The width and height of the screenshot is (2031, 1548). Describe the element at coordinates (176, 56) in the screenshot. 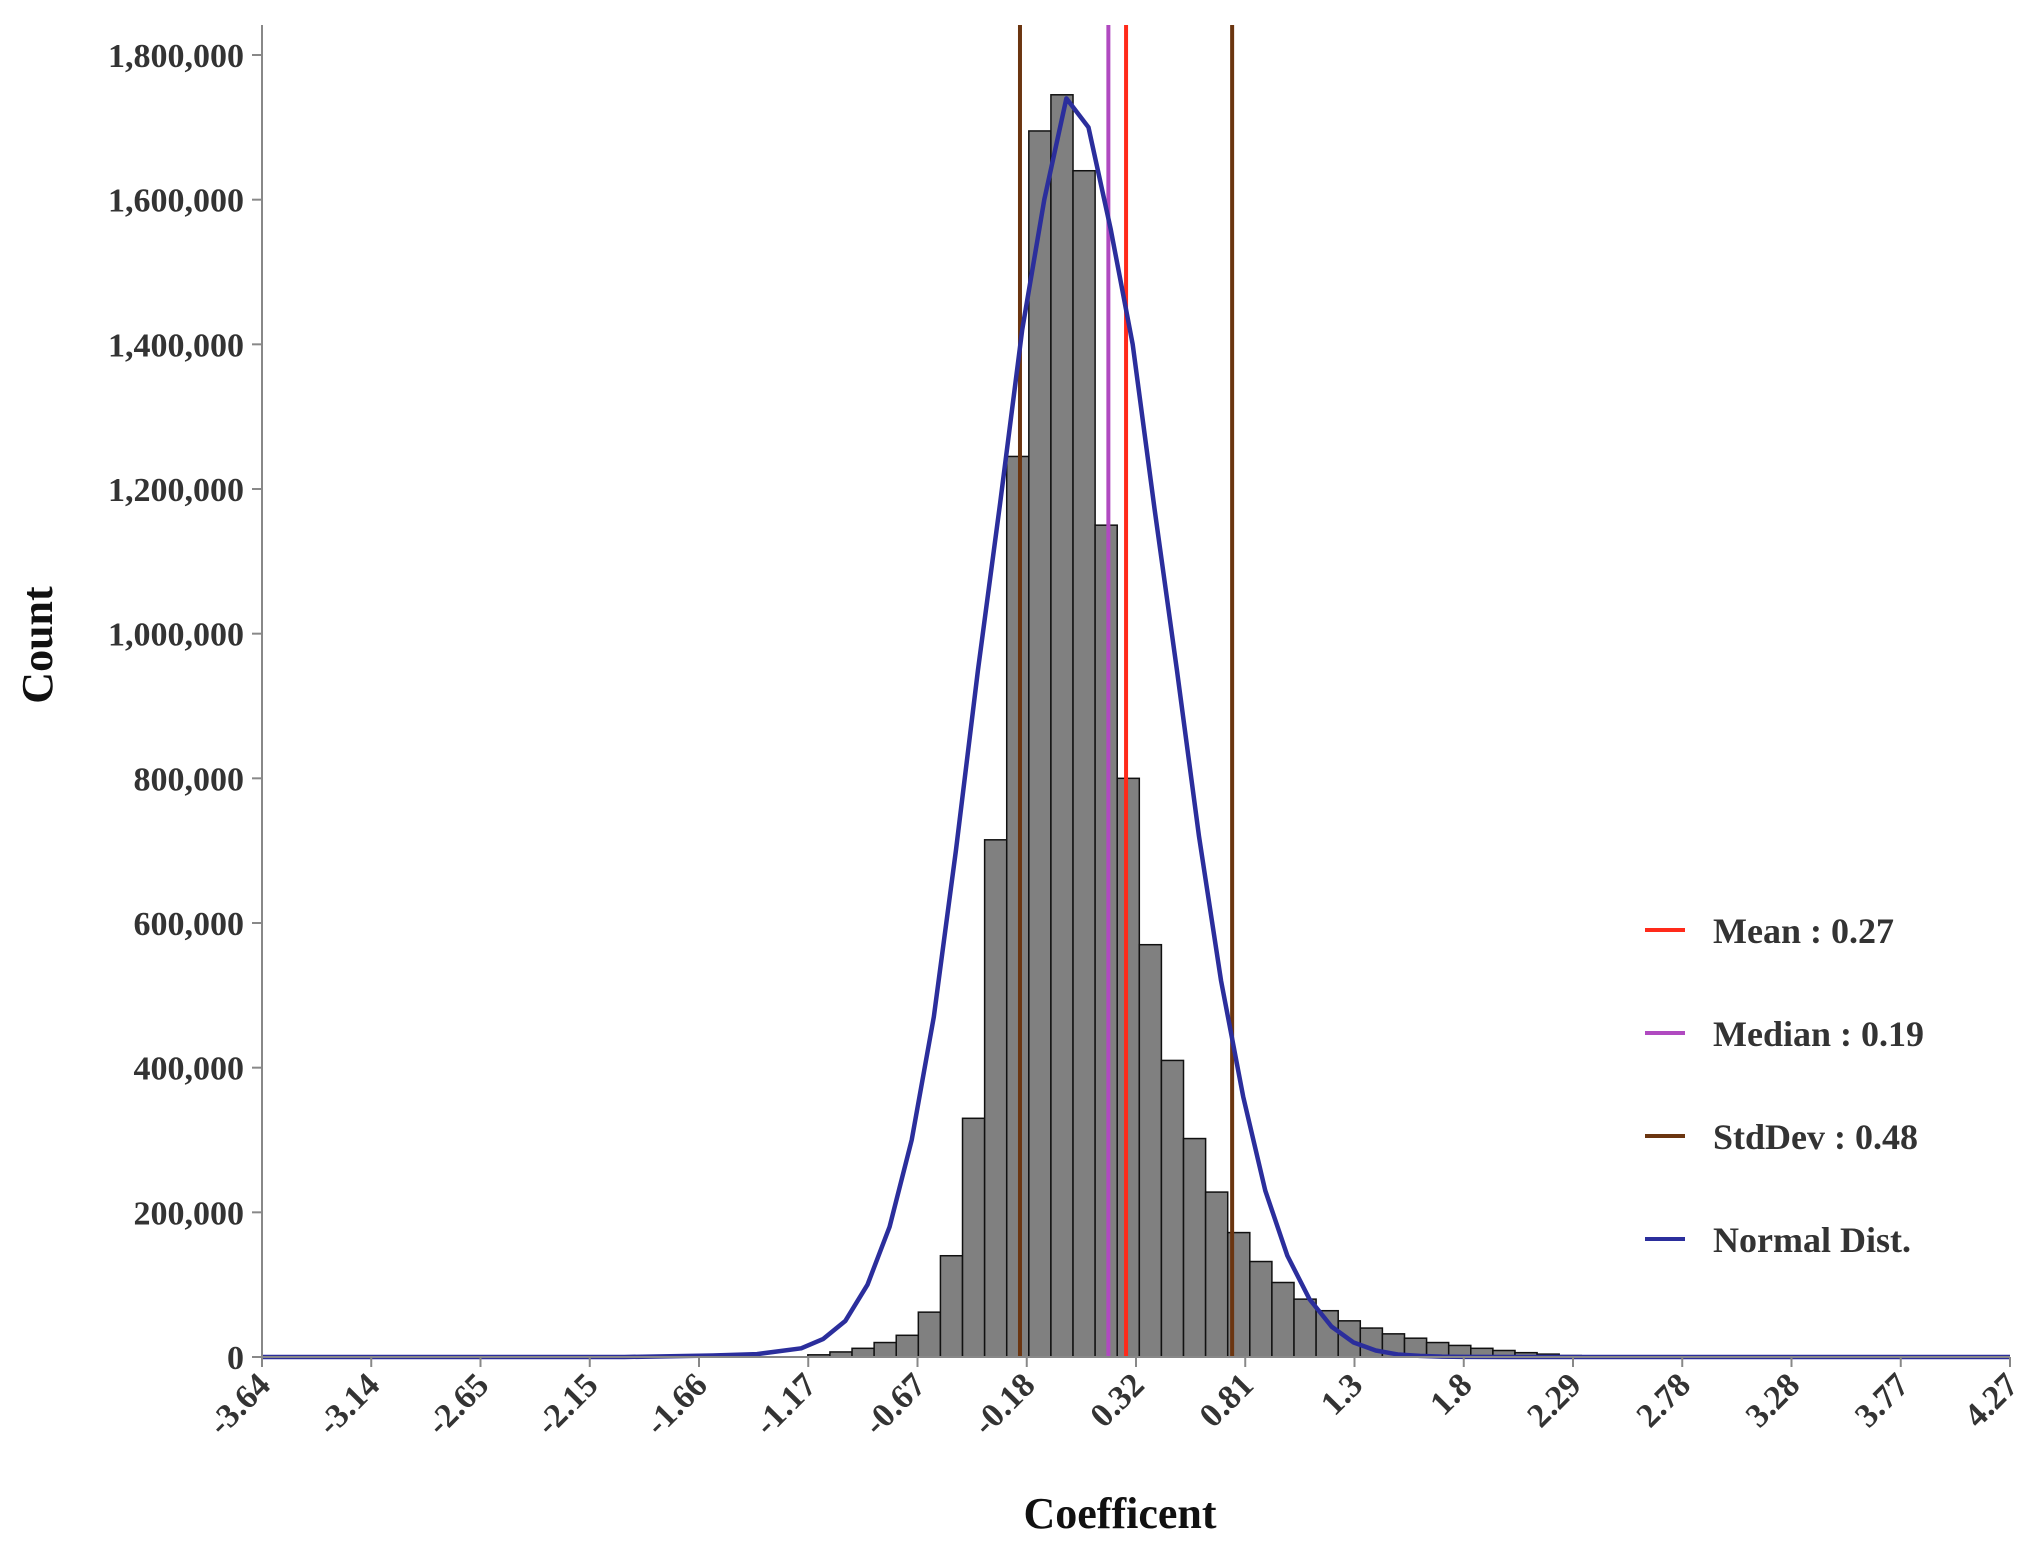

I see `y-tick-label: 1,800,000` at that location.